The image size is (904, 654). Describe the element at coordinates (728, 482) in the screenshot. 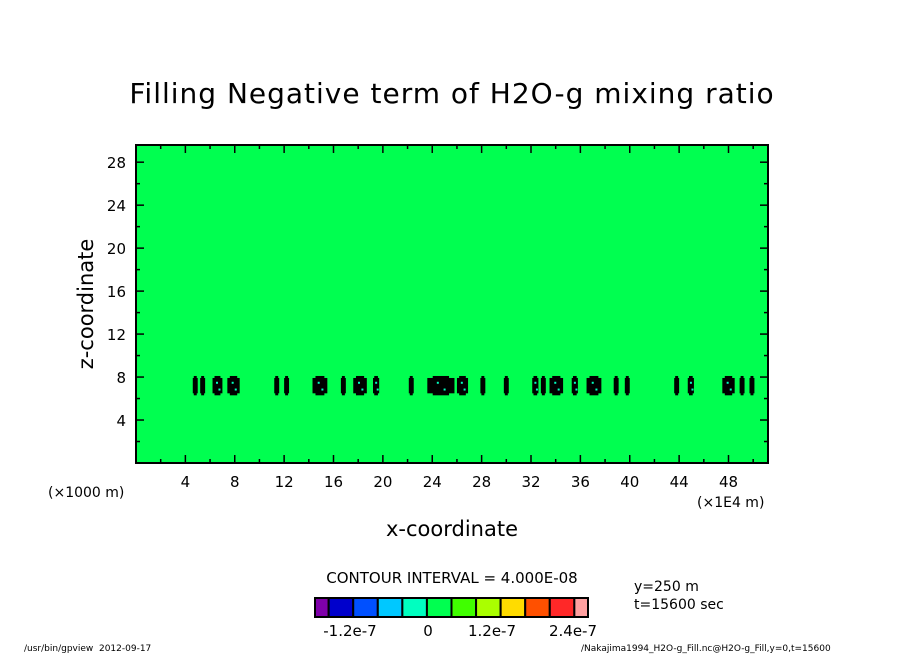

I see `x-tick-label: 48` at that location.